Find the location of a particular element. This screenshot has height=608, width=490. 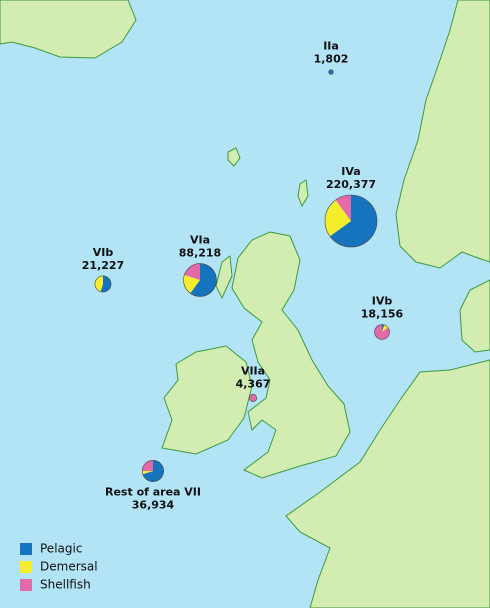

area-total: 36,934 is located at coordinates (153, 505).